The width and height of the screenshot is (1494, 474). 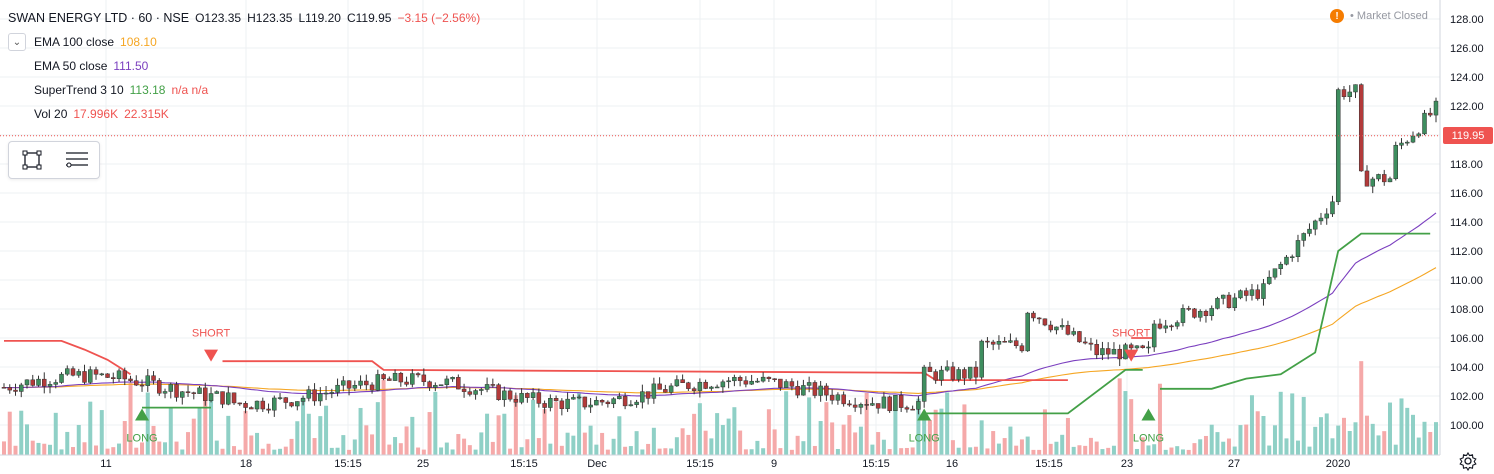 What do you see at coordinates (105, 464) in the screenshot?
I see `x-tick-label: 11` at bounding box center [105, 464].